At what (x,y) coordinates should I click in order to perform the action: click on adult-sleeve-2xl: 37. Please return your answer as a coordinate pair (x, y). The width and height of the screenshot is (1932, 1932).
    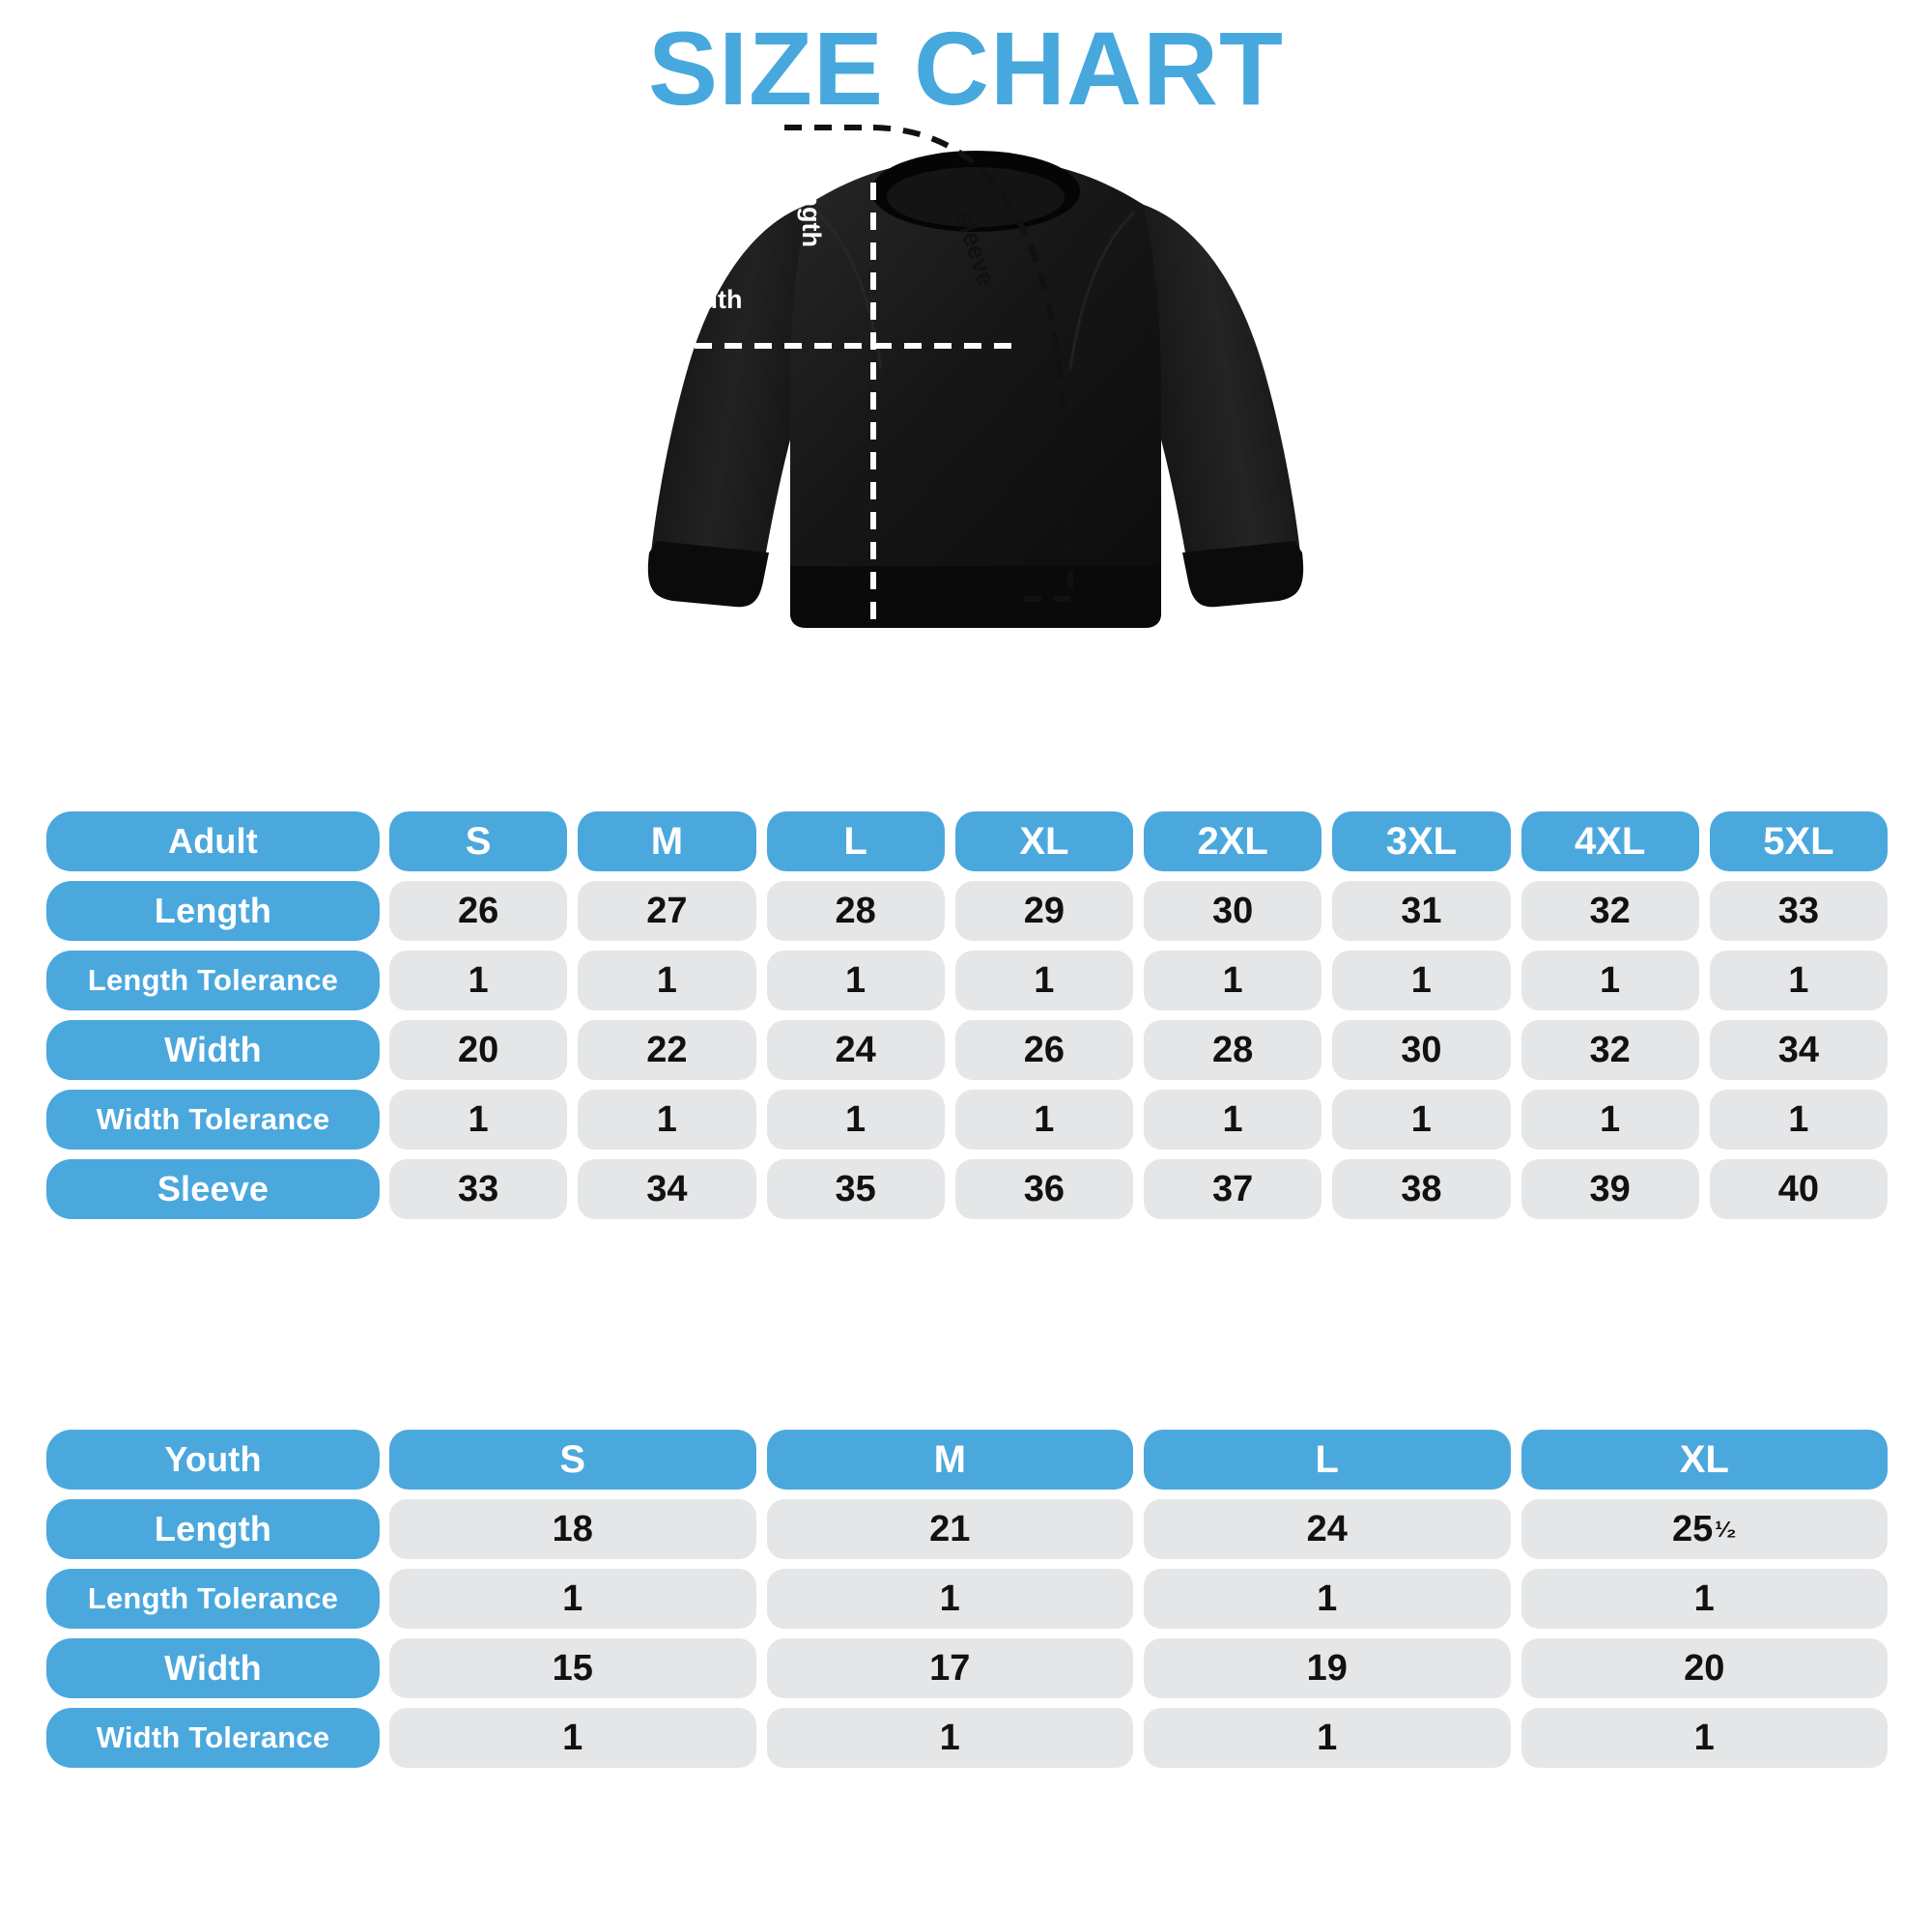
    Looking at the image, I should click on (1233, 1189).